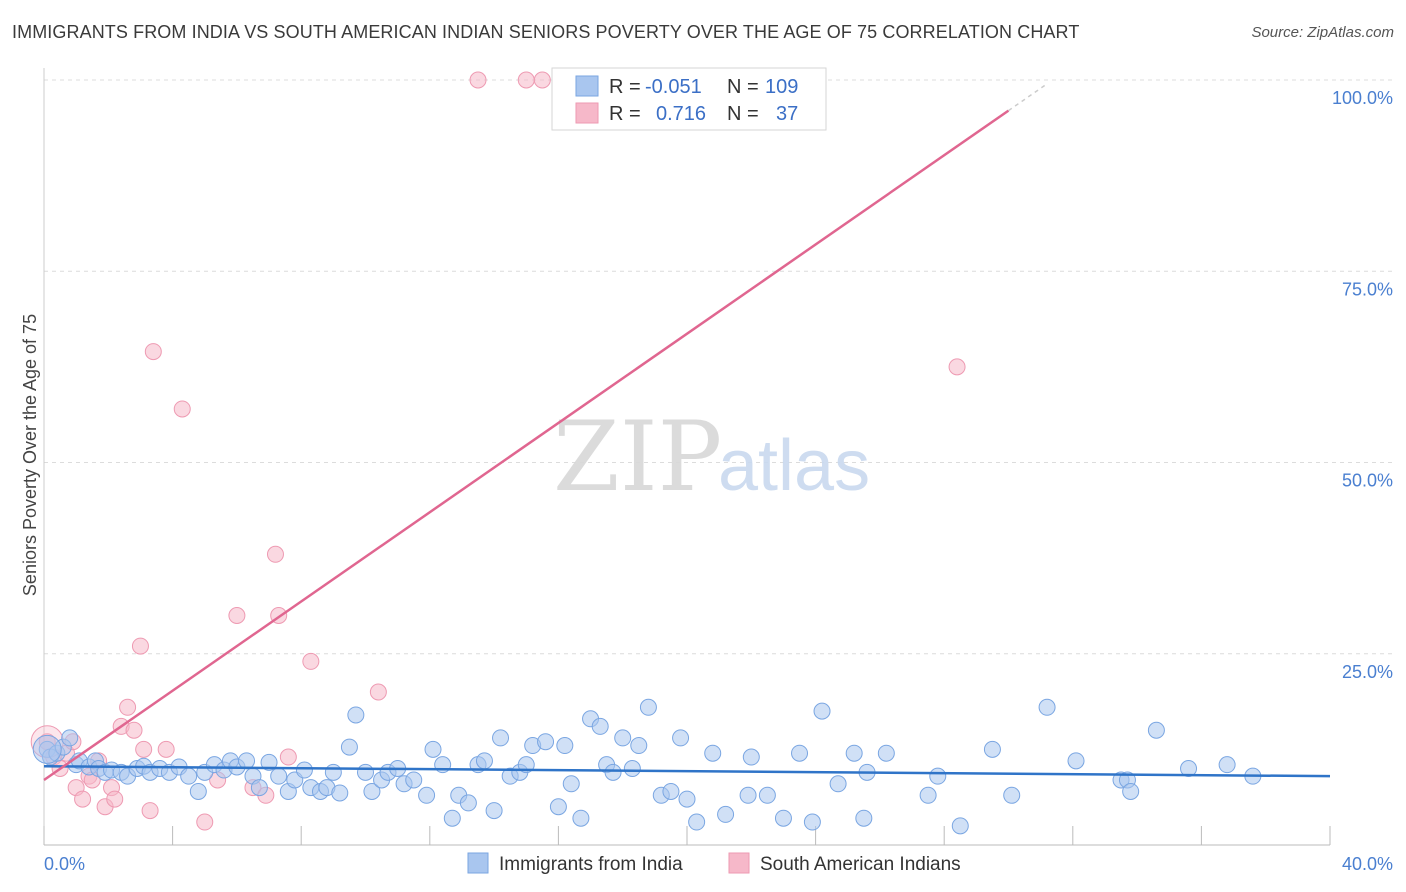 The image size is (1406, 892). What do you see at coordinates (47, 749) in the screenshot?
I see `blue-point-cluster` at bounding box center [47, 749].